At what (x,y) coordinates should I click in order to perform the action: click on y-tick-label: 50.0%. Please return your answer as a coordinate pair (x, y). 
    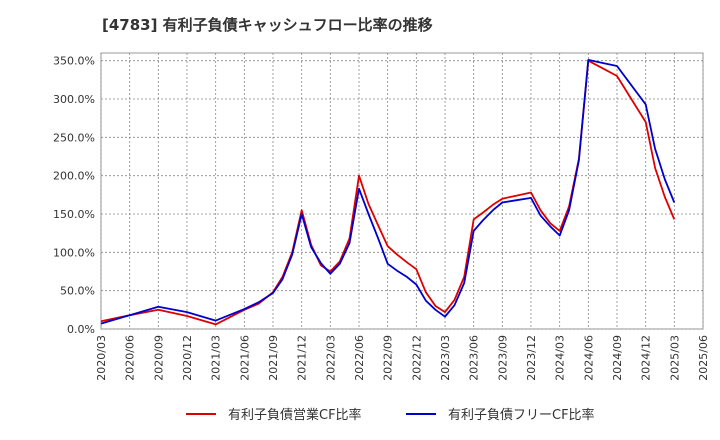
    Looking at the image, I should click on (77, 291).